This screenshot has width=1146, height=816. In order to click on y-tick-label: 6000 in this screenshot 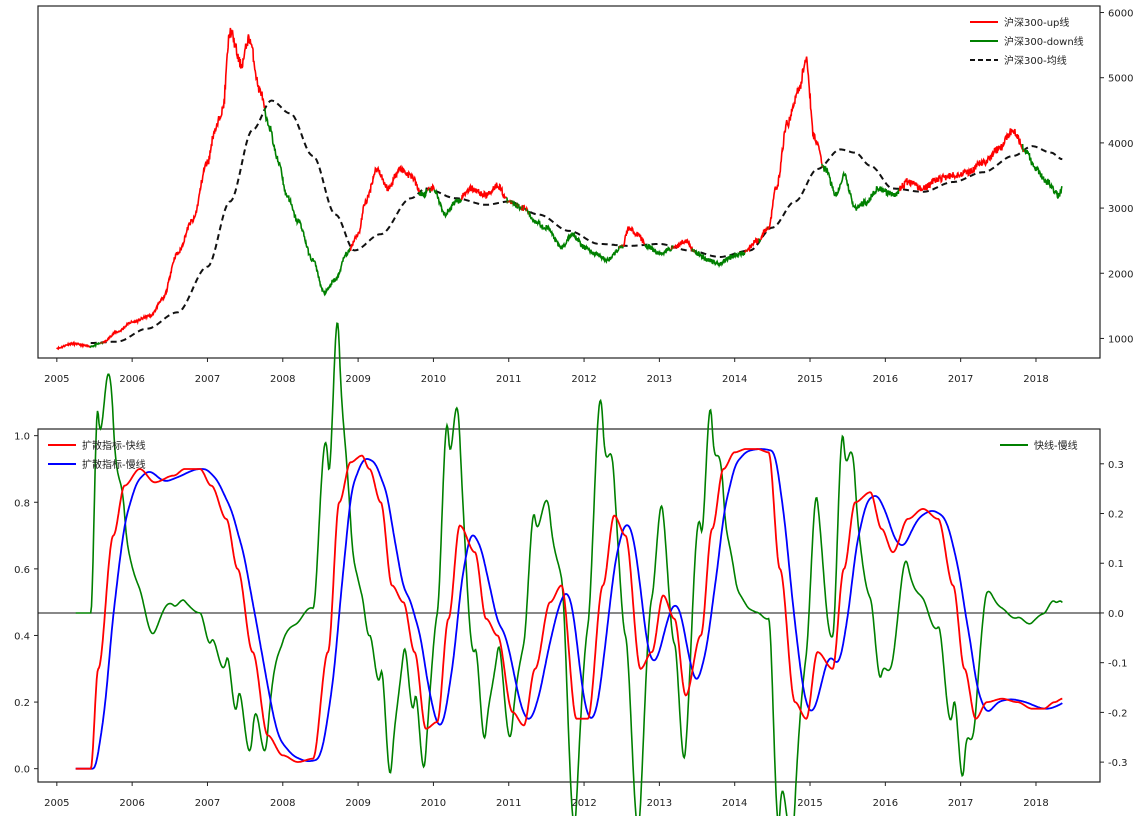, I will do `click(1120, 14)`.